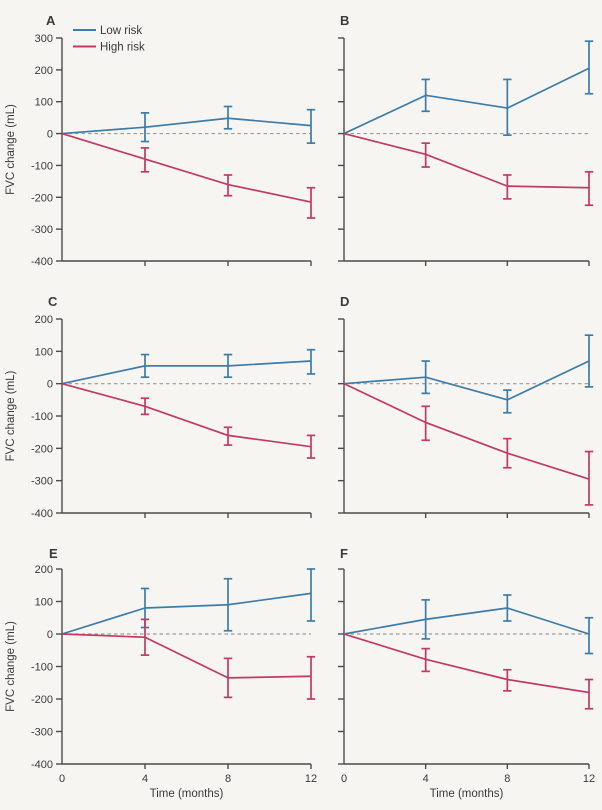 The width and height of the screenshot is (602, 810). What do you see at coordinates (44, 39) in the screenshot?
I see `y-tick-label: 300` at bounding box center [44, 39].